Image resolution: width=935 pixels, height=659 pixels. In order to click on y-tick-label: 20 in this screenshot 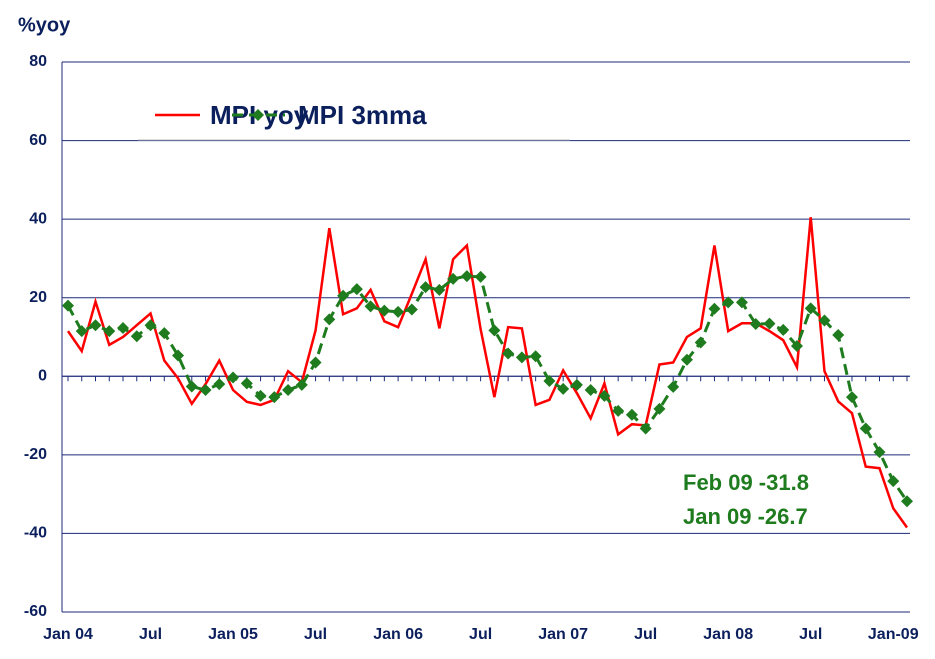, I will do `click(38, 297)`.